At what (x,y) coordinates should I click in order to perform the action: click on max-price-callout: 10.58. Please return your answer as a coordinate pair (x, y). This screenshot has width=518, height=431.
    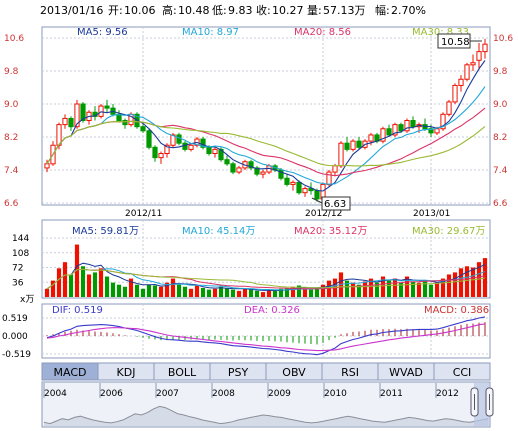
    Looking at the image, I should click on (459, 41).